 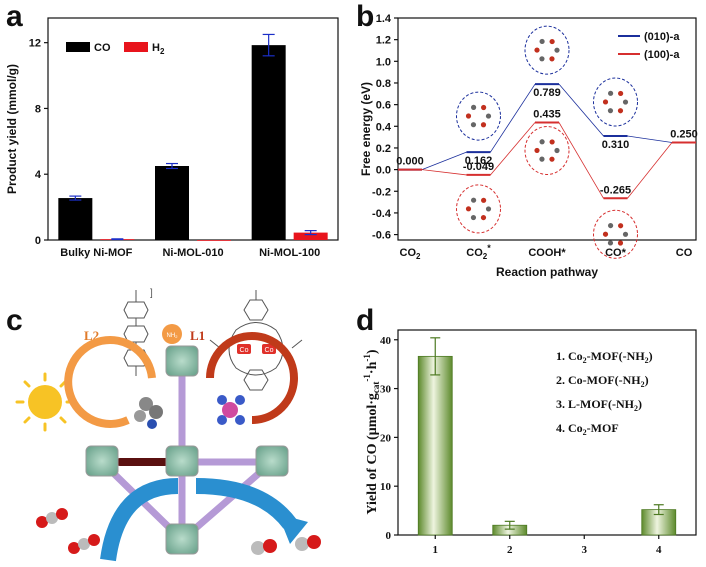 What do you see at coordinates (478, 167) in the screenshot?
I see `chart-b-value-label: -0.049` at bounding box center [478, 167].